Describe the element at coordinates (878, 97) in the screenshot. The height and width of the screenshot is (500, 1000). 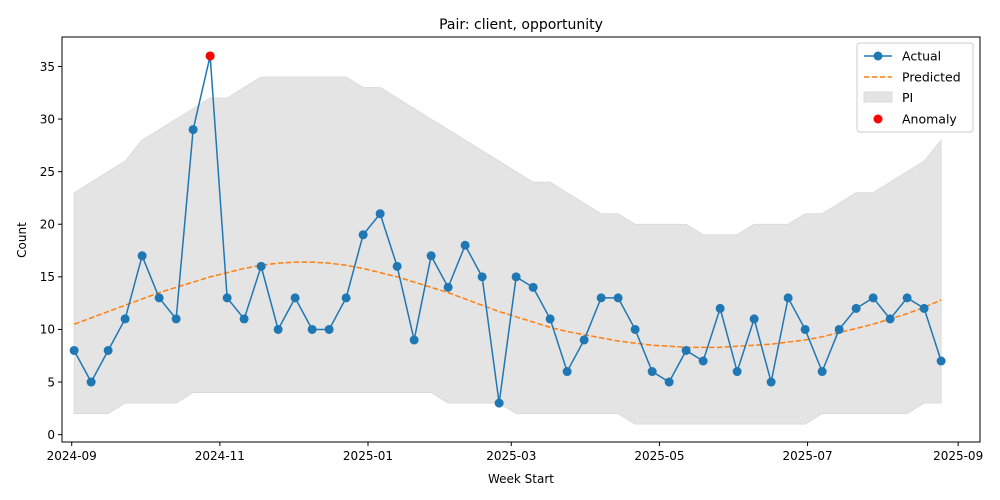
I see `legend-pi-swatch` at that location.